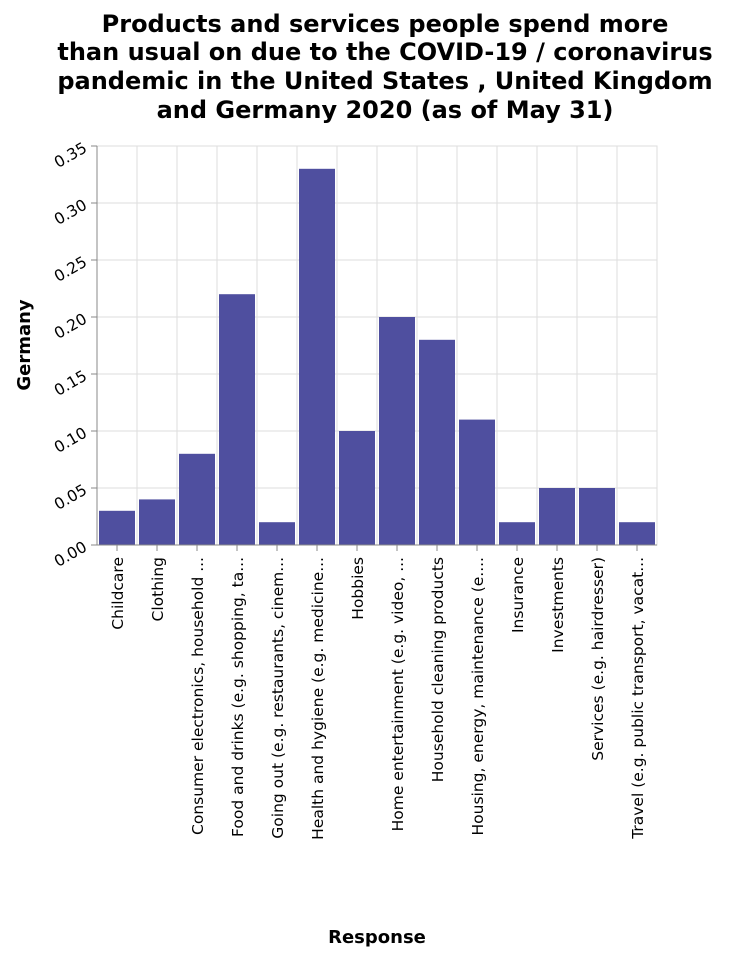  What do you see at coordinates (558, 605) in the screenshot?
I see `x-tick-label: Investments` at bounding box center [558, 605].